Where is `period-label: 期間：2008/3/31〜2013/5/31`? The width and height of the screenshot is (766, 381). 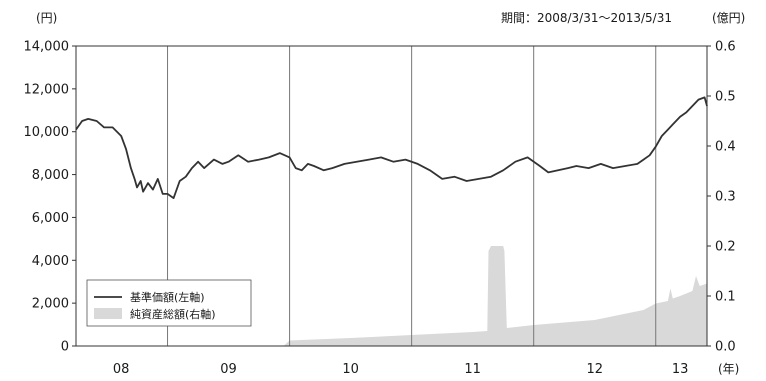
period-label: 期間：2008/3/31〜2013/5/31 is located at coordinates (586, 18).